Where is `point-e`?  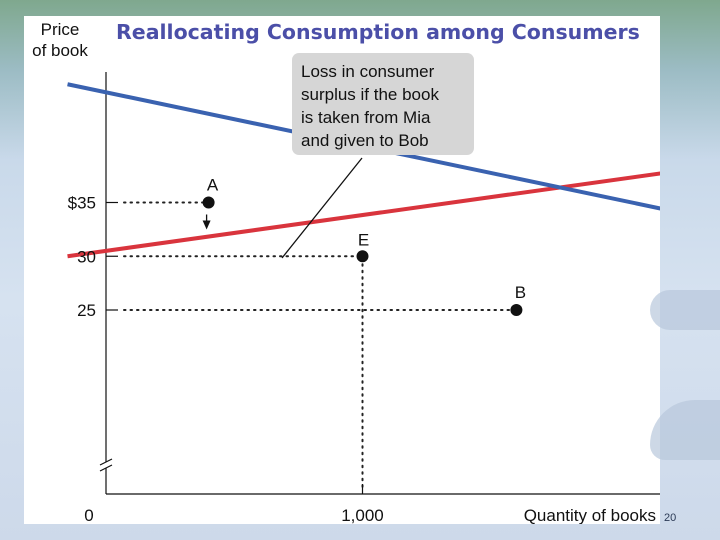 point-e is located at coordinates (362, 256).